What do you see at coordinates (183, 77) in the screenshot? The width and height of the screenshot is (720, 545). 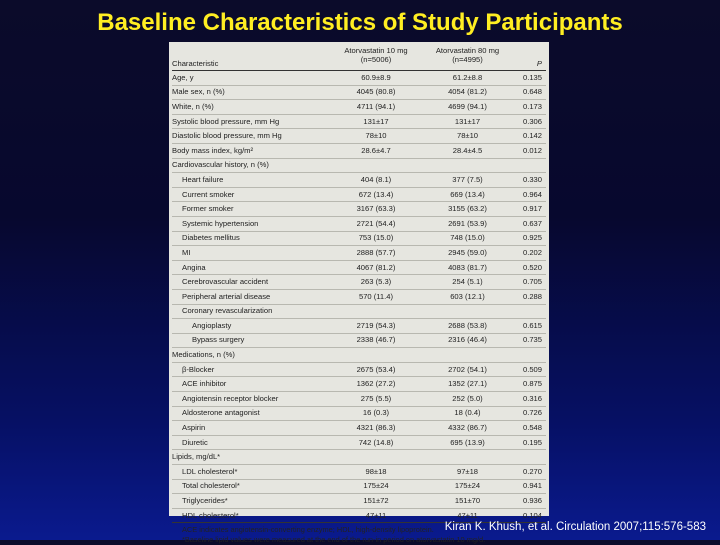 I see `row-label: Age, y` at bounding box center [183, 77].